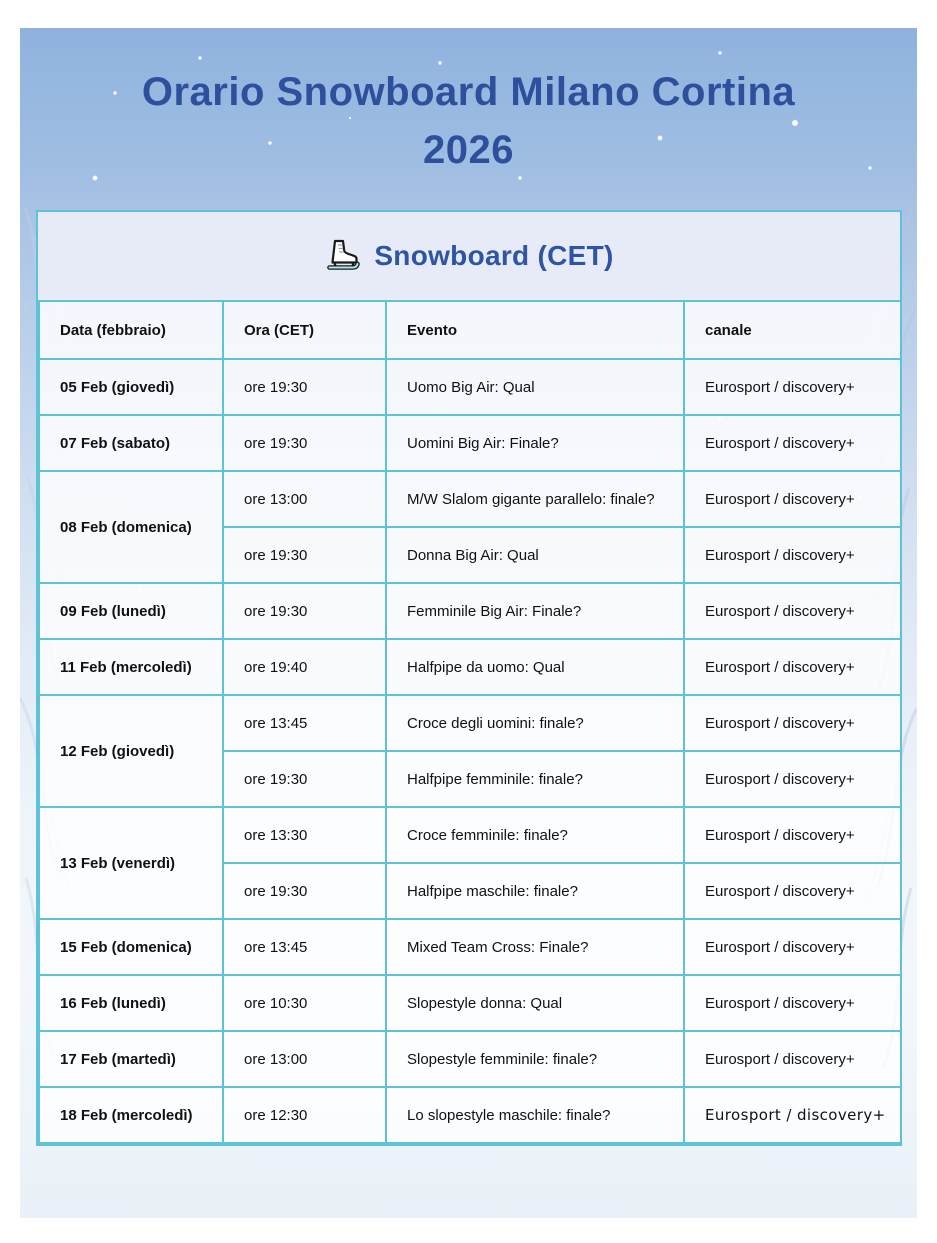  I want to click on event-cell: Croce degli uomini: finale?, so click(535, 723).